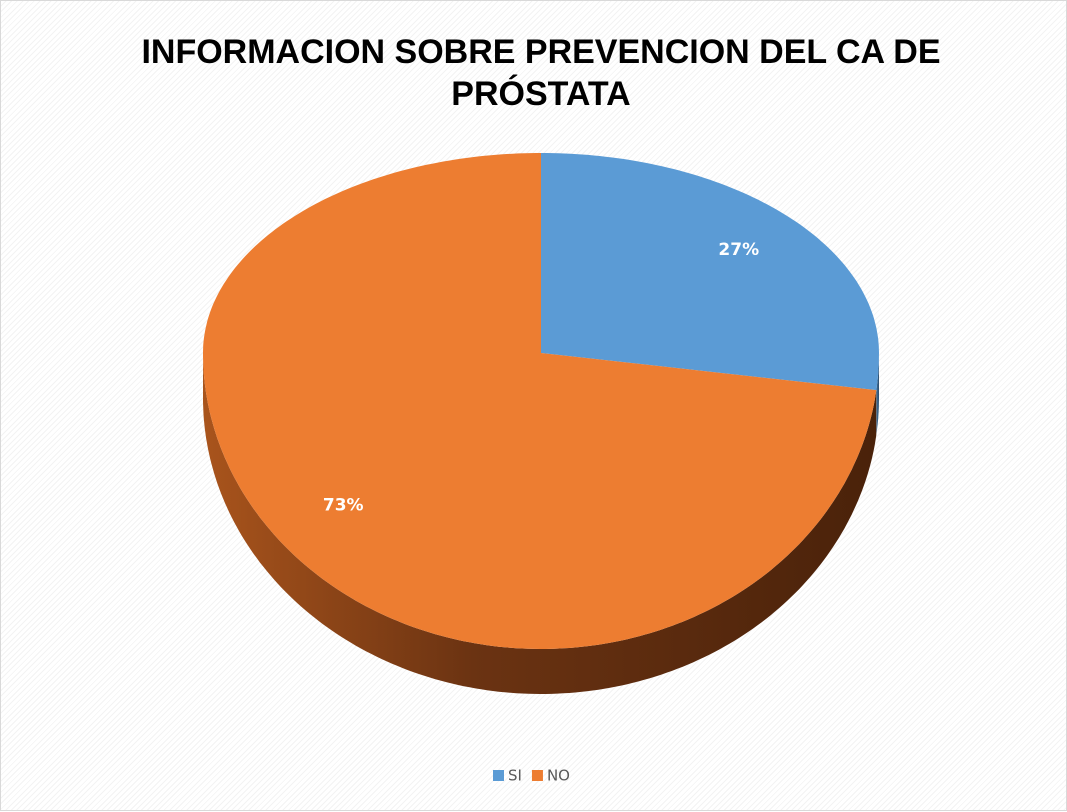 This screenshot has height=812, width=1067. Describe the element at coordinates (558, 776) in the screenshot. I see `legend-label: NO` at that location.